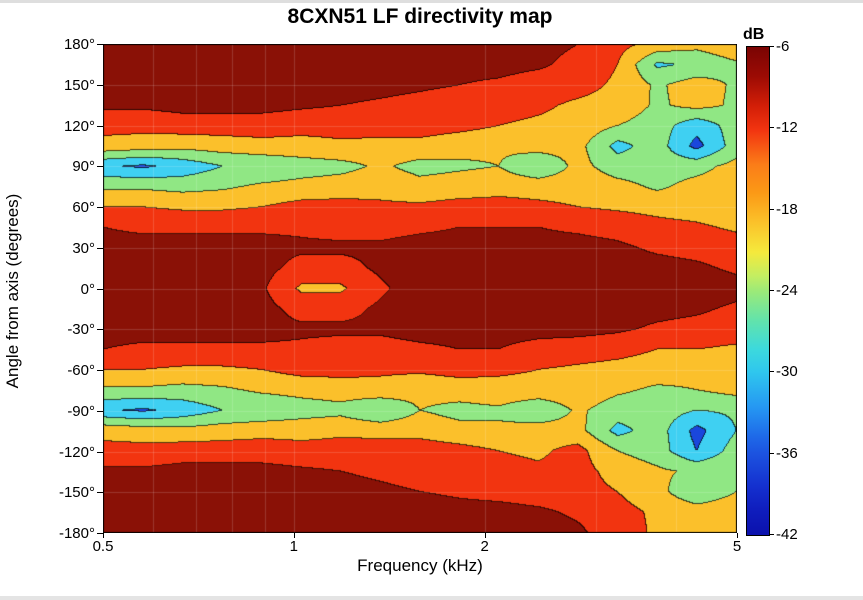 The height and width of the screenshot is (600, 863). Describe the element at coordinates (787, 534) in the screenshot. I see `colorbar-tick-label: -42` at that location.